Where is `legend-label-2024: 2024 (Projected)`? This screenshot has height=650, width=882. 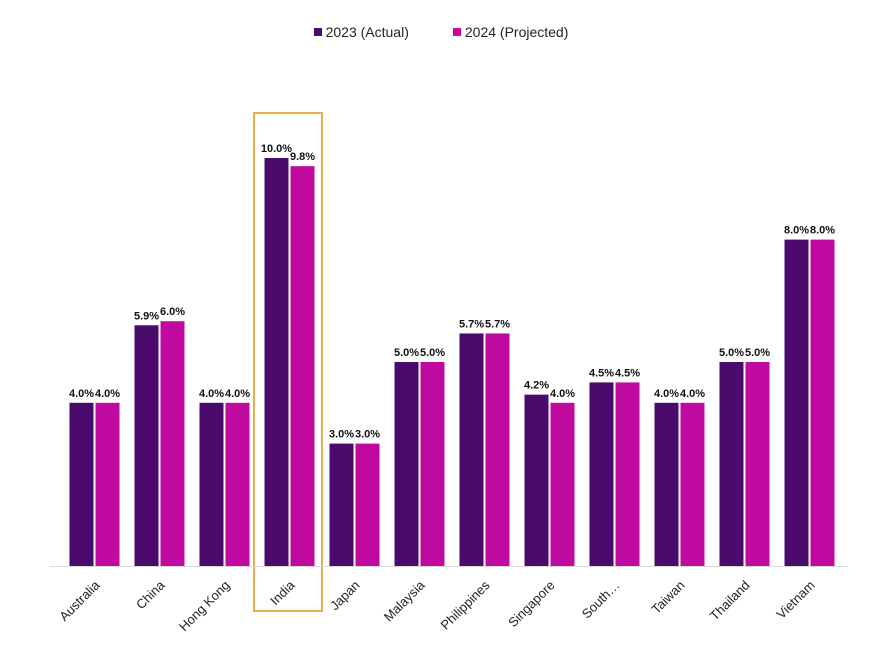
legend-label-2024: 2024 (Projected) is located at coordinates (516, 32).